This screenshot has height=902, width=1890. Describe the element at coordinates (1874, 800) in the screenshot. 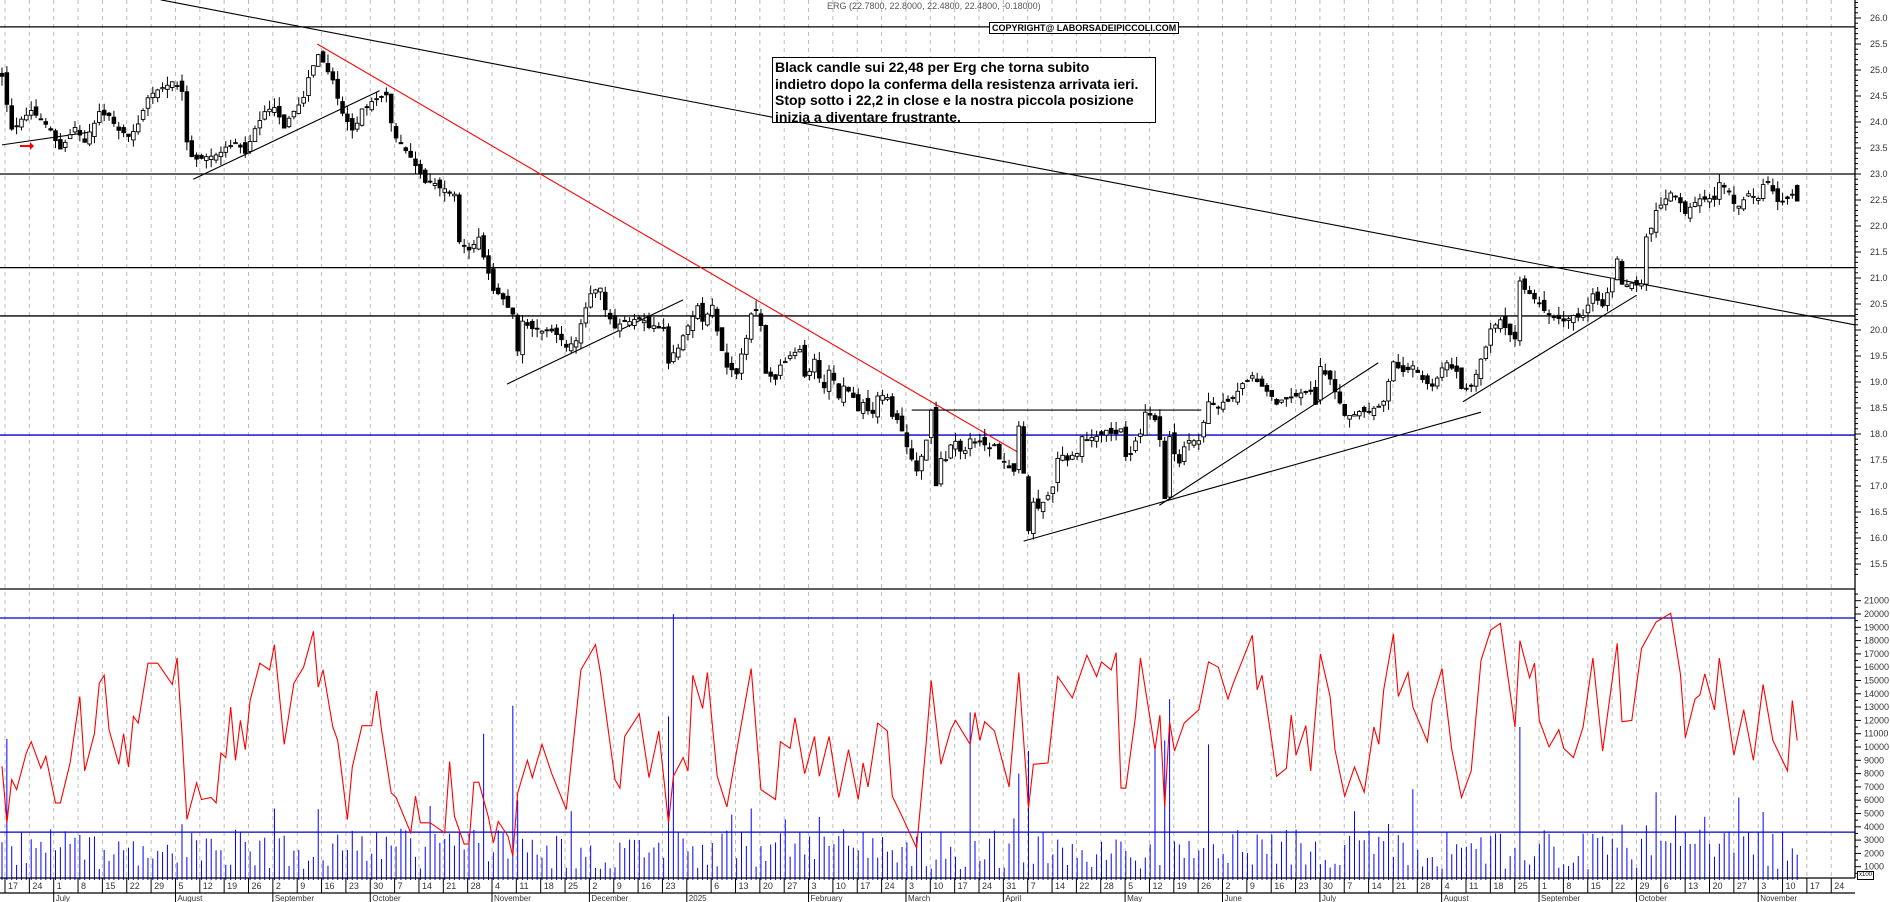

I see `volume-tick-label: 6000` at that location.